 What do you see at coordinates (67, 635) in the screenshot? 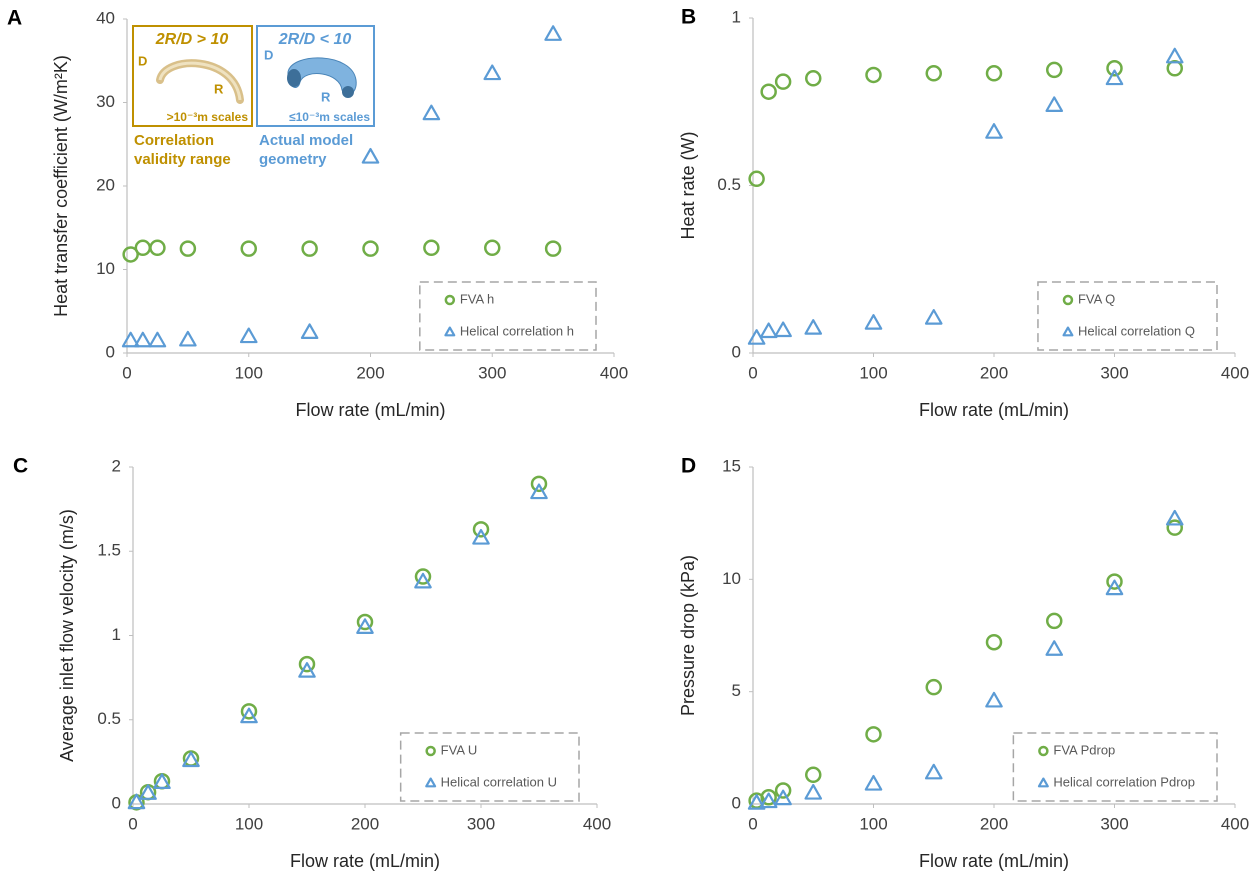
I see `y-axis-label: Average inlet flow velocity (m/s)` at bounding box center [67, 635].